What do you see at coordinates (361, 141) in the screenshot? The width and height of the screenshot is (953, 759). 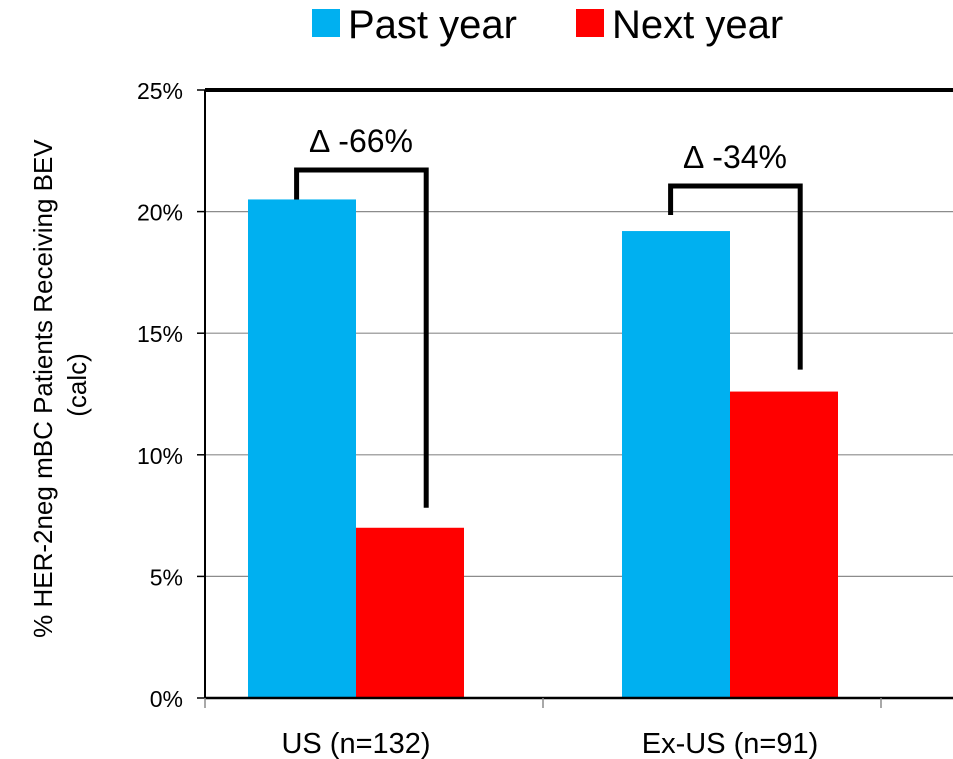 I see `delta-label: ∆ -66%` at bounding box center [361, 141].